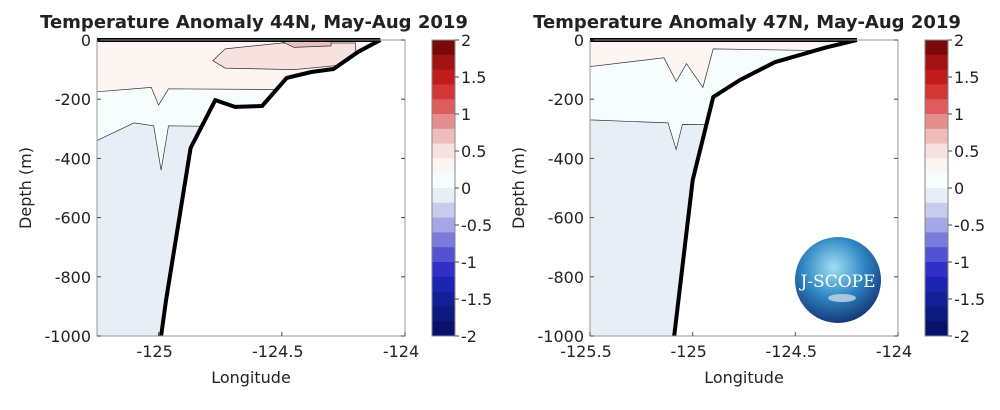  Describe the element at coordinates (586, 351) in the screenshot. I see `x-tick-label: -125.5` at that location.